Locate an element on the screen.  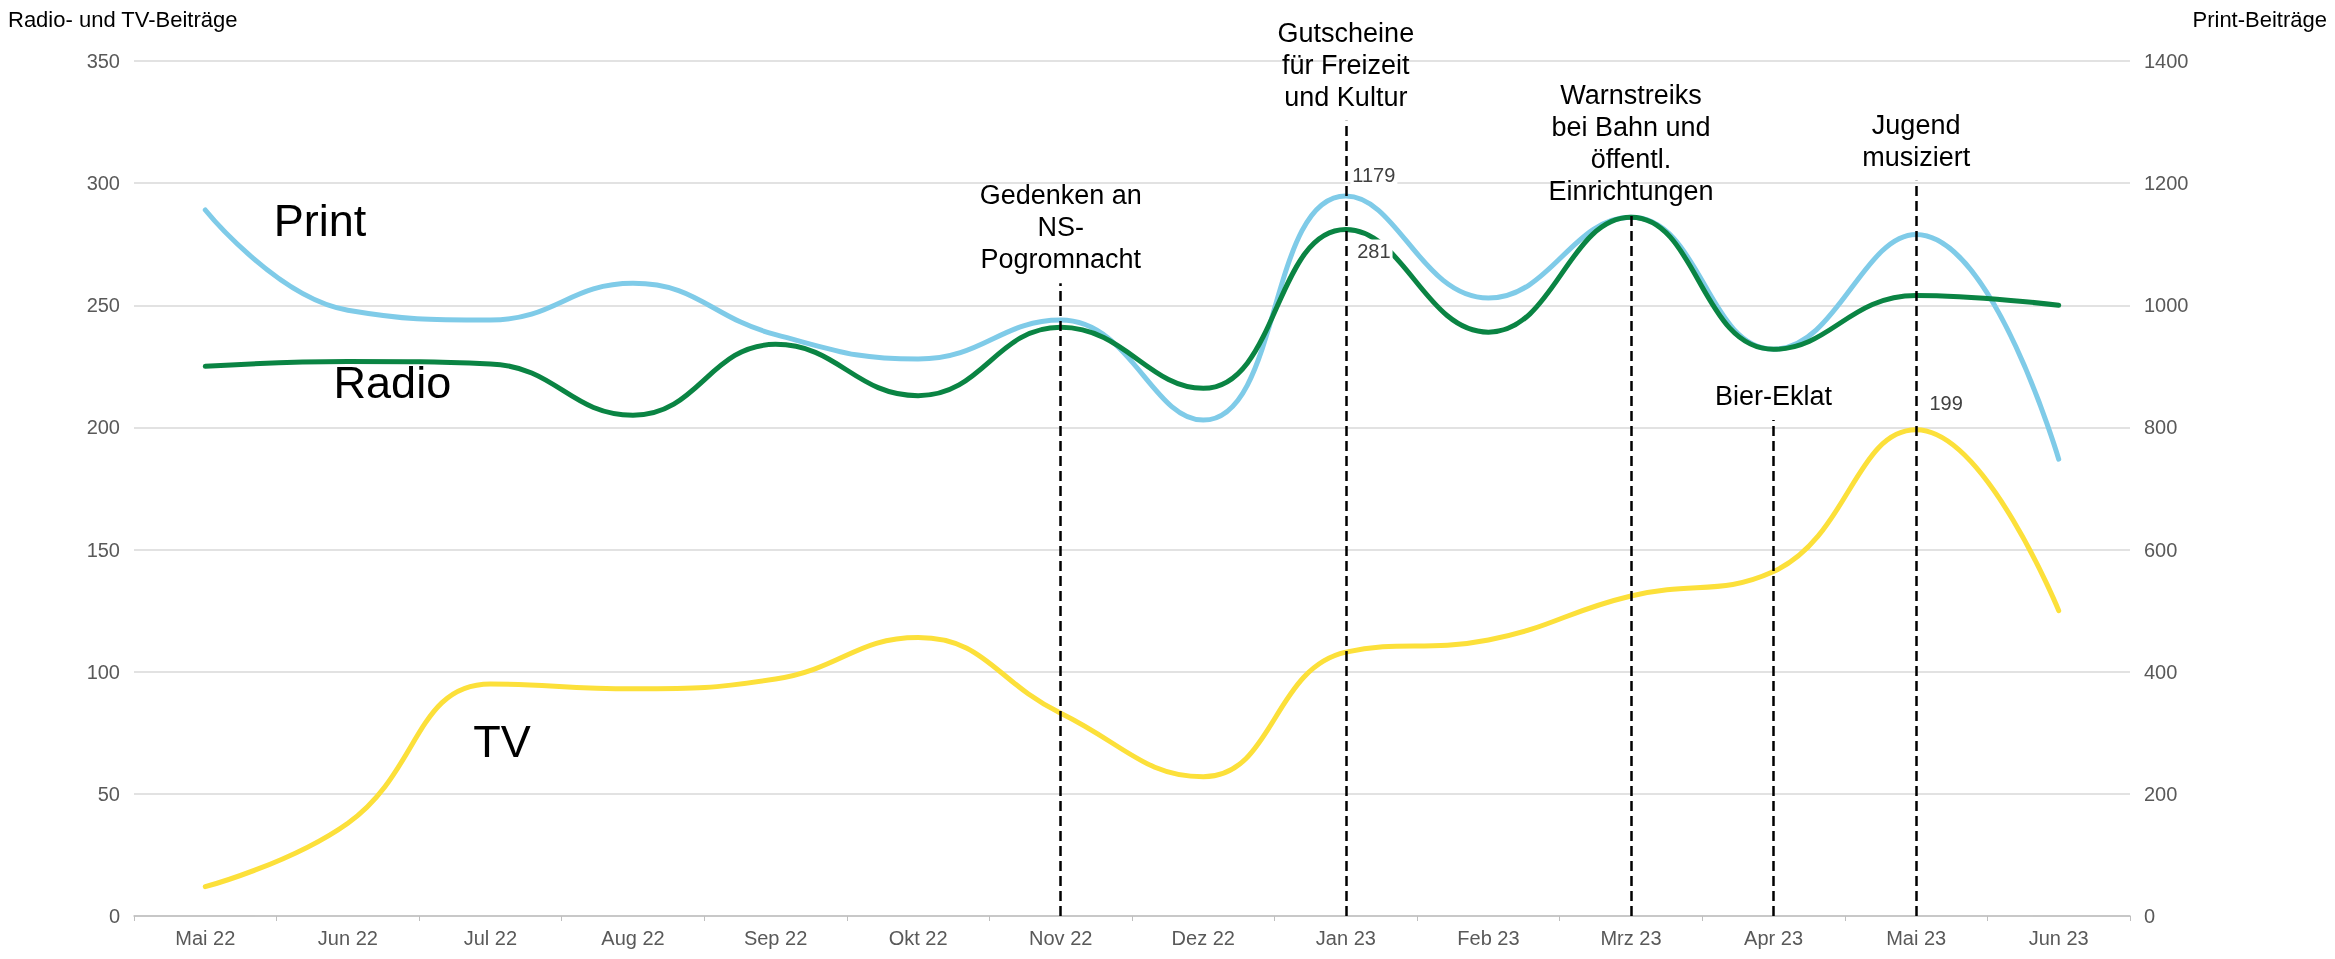
y2-tick-label: 400 is located at coordinates (2161, 671).